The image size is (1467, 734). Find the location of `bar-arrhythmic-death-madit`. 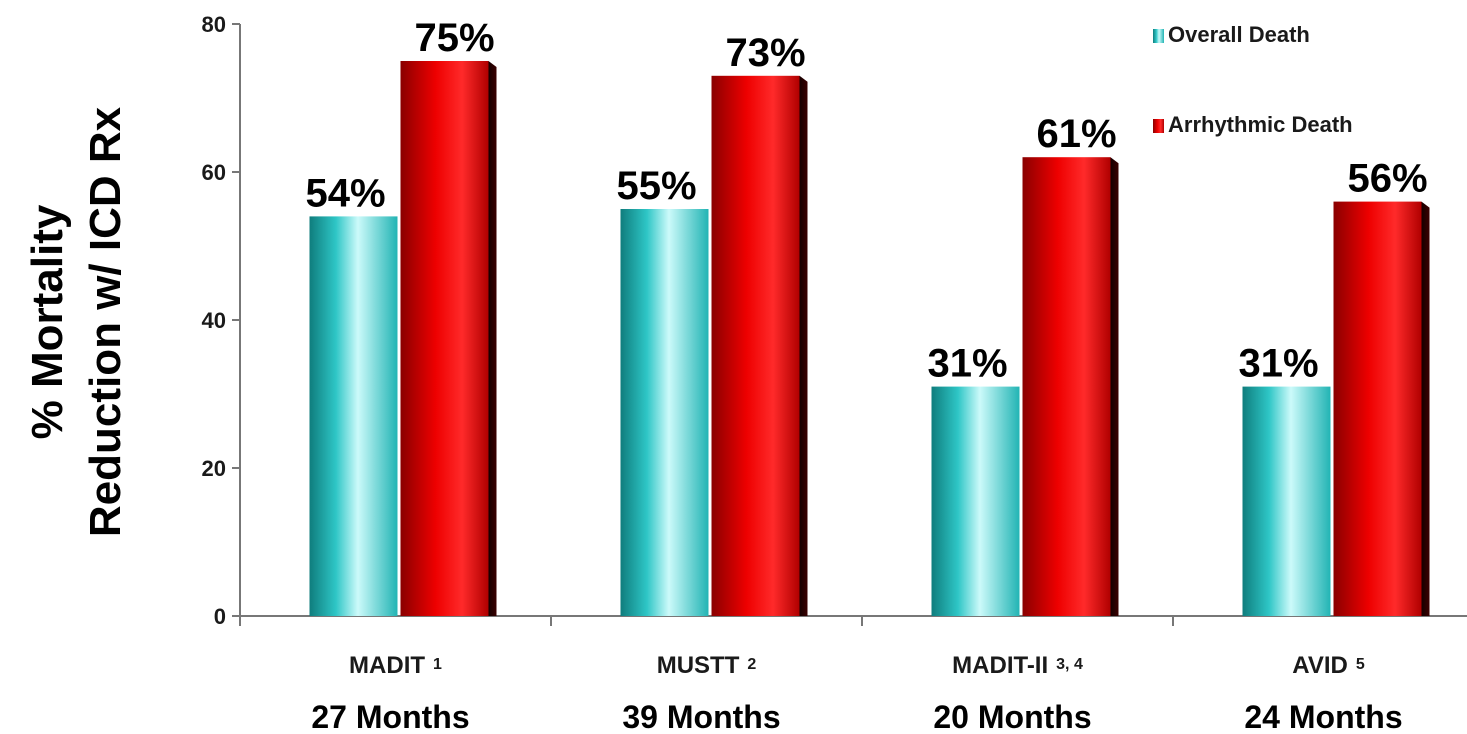

bar-arrhythmic-death-madit is located at coordinates (448, 338).